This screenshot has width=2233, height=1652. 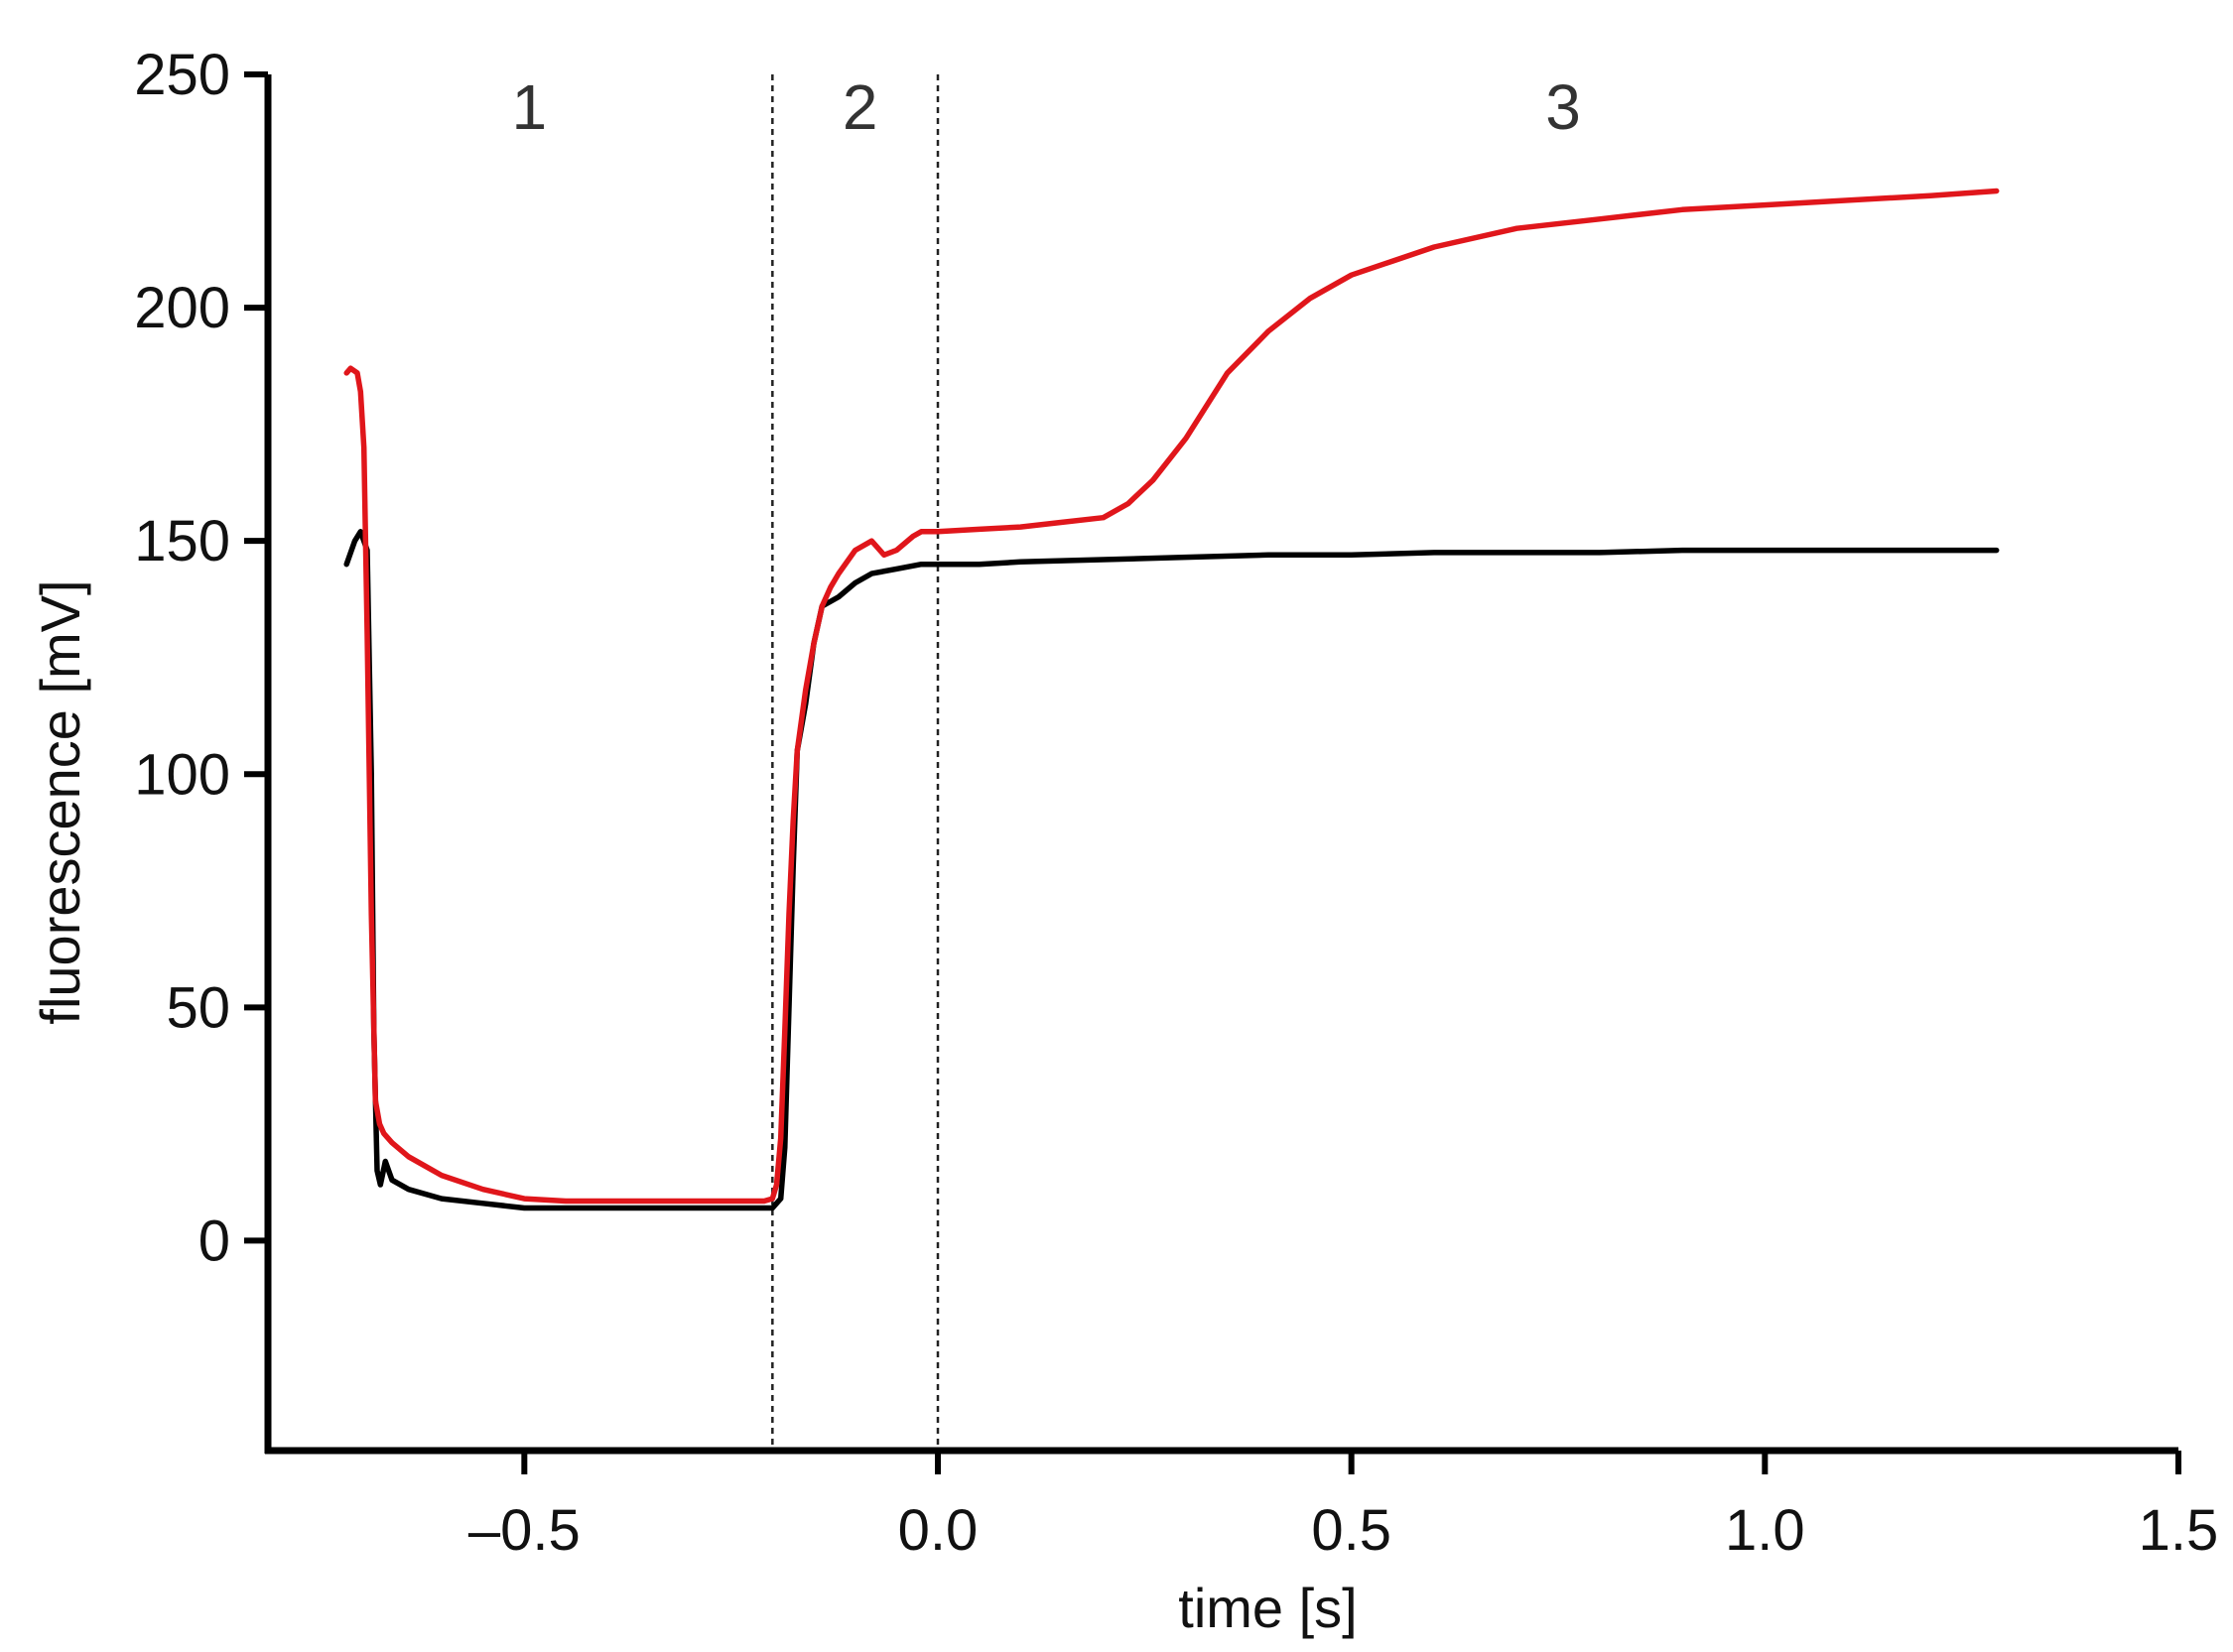 What do you see at coordinates (198, 1007) in the screenshot?
I see `y-tick-label: 50` at bounding box center [198, 1007].